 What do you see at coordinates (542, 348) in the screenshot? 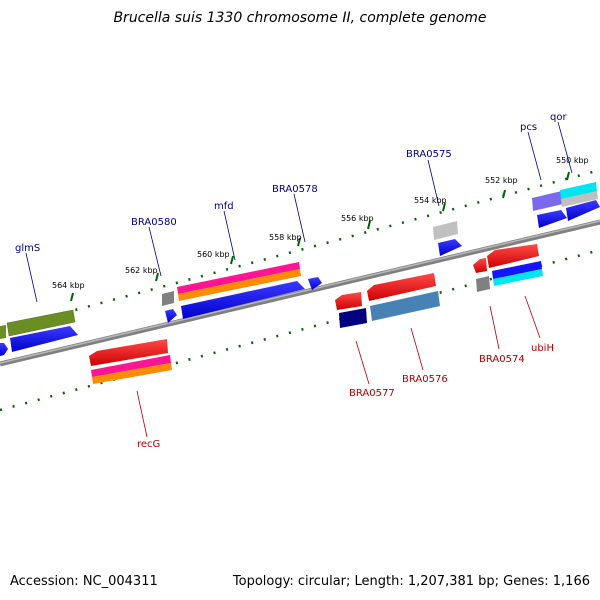
I see `gene-label-ubih: ubiH` at bounding box center [542, 348].